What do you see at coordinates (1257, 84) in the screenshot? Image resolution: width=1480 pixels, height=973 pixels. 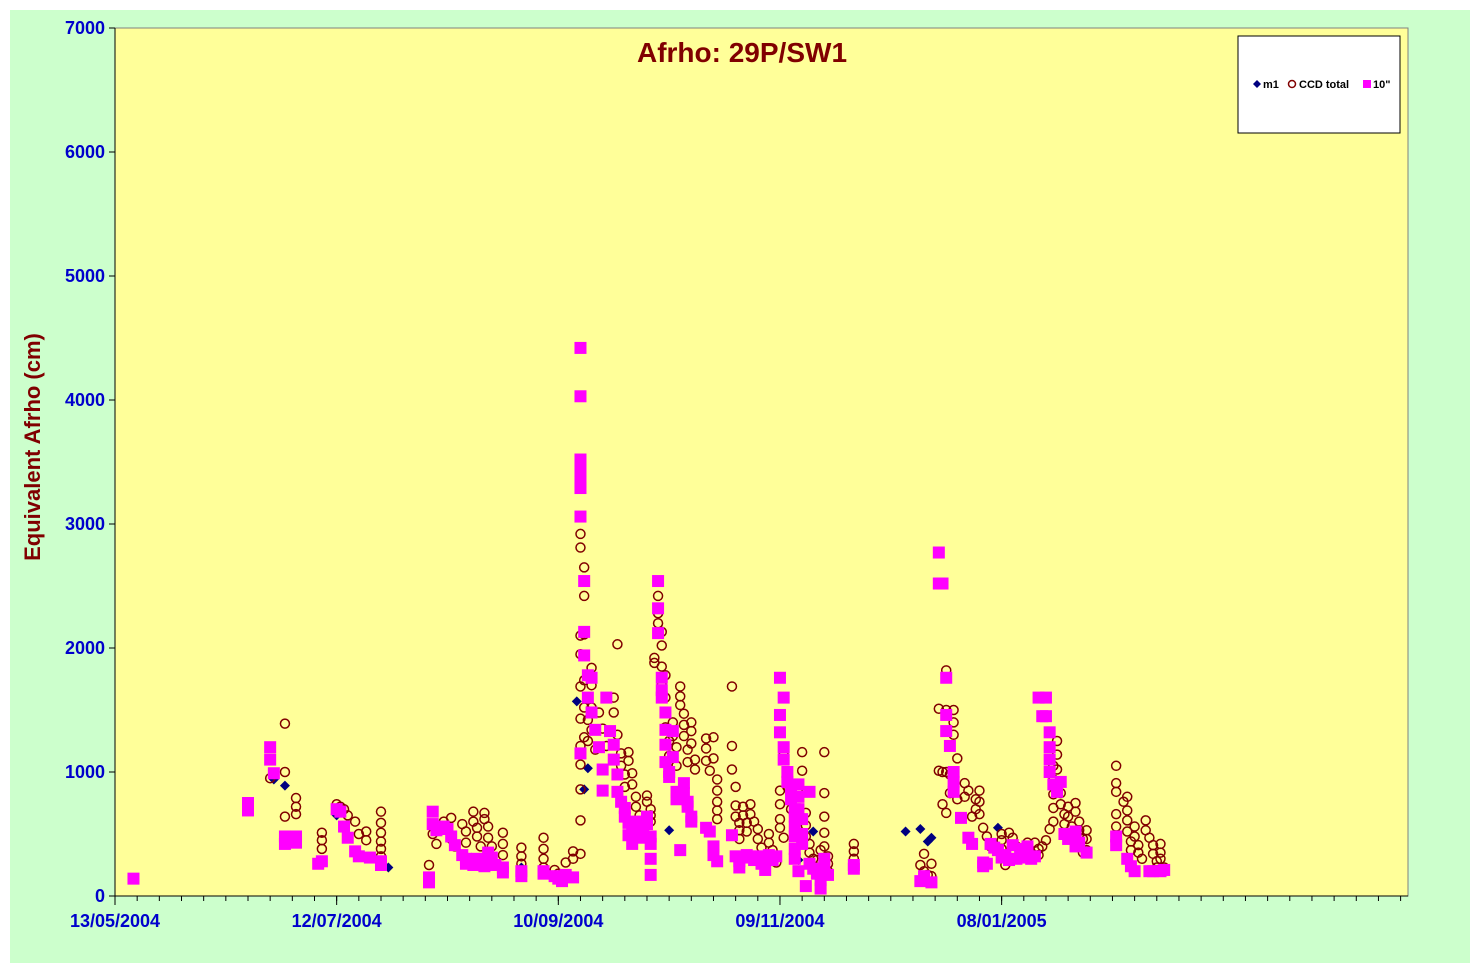 I see `legend-marker-m1` at bounding box center [1257, 84].